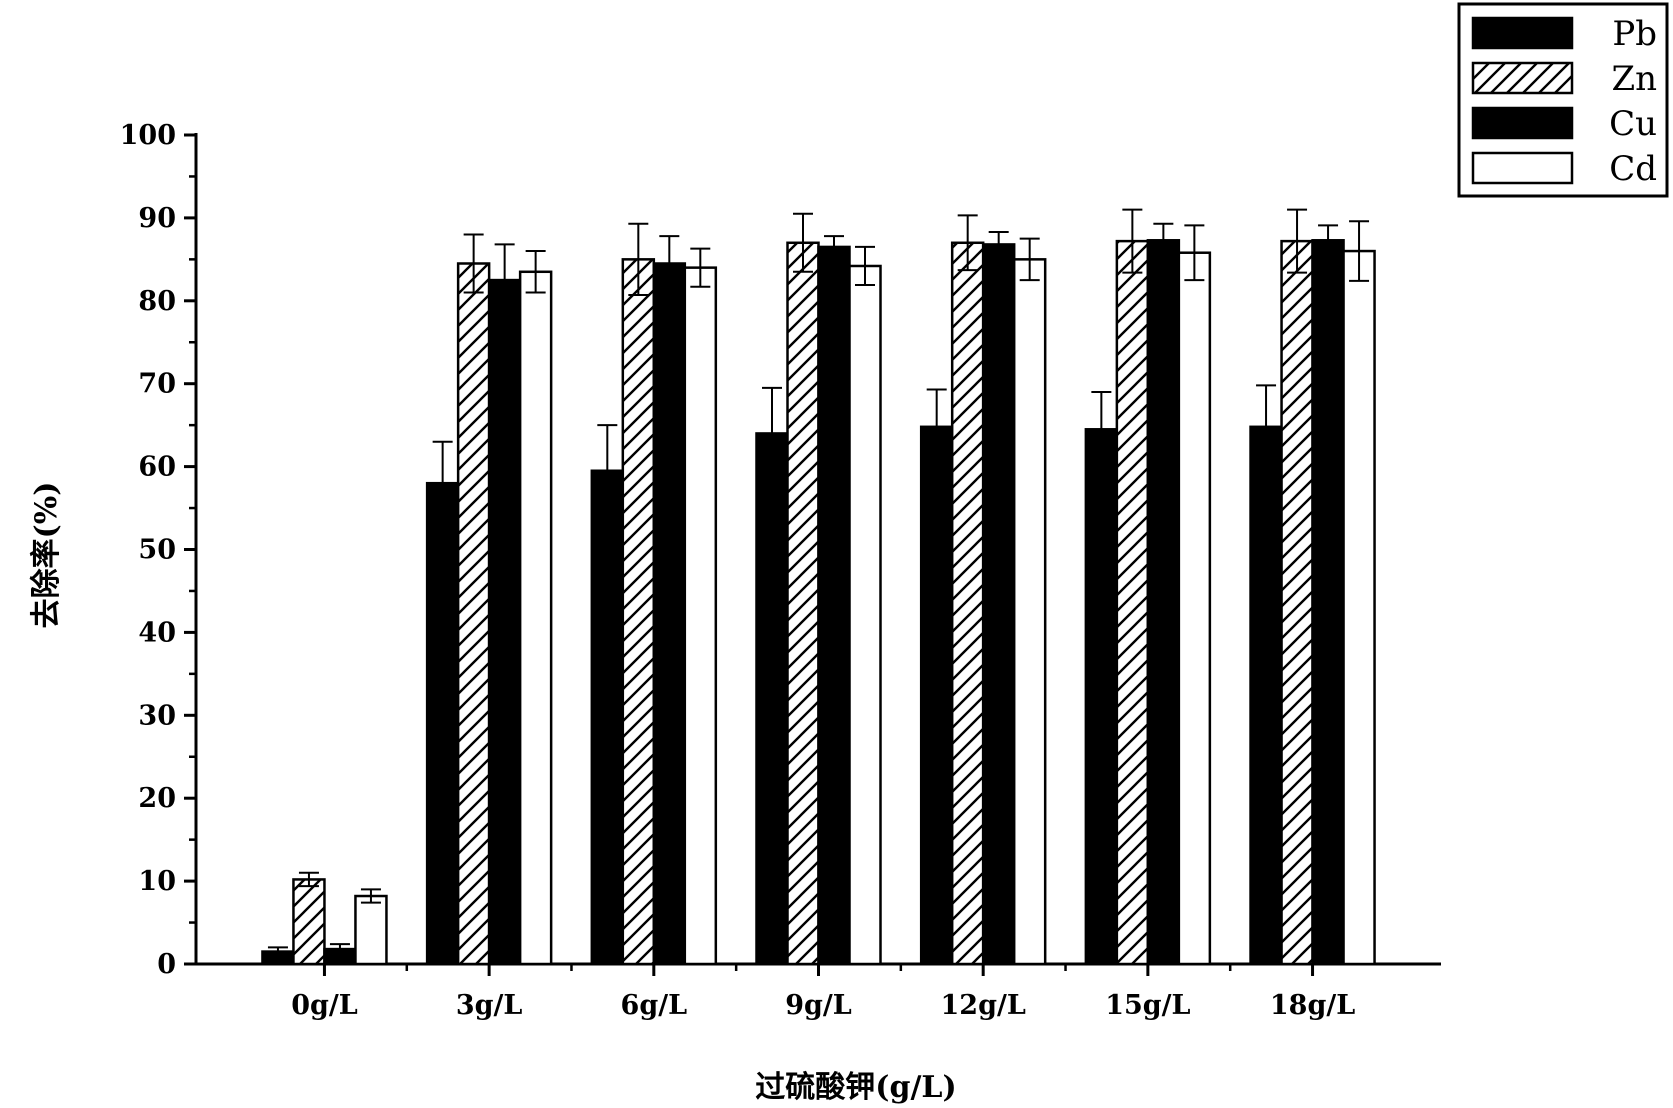 The height and width of the screenshot is (1108, 1673). I want to click on legend-swatch-cu, so click(1522, 123).